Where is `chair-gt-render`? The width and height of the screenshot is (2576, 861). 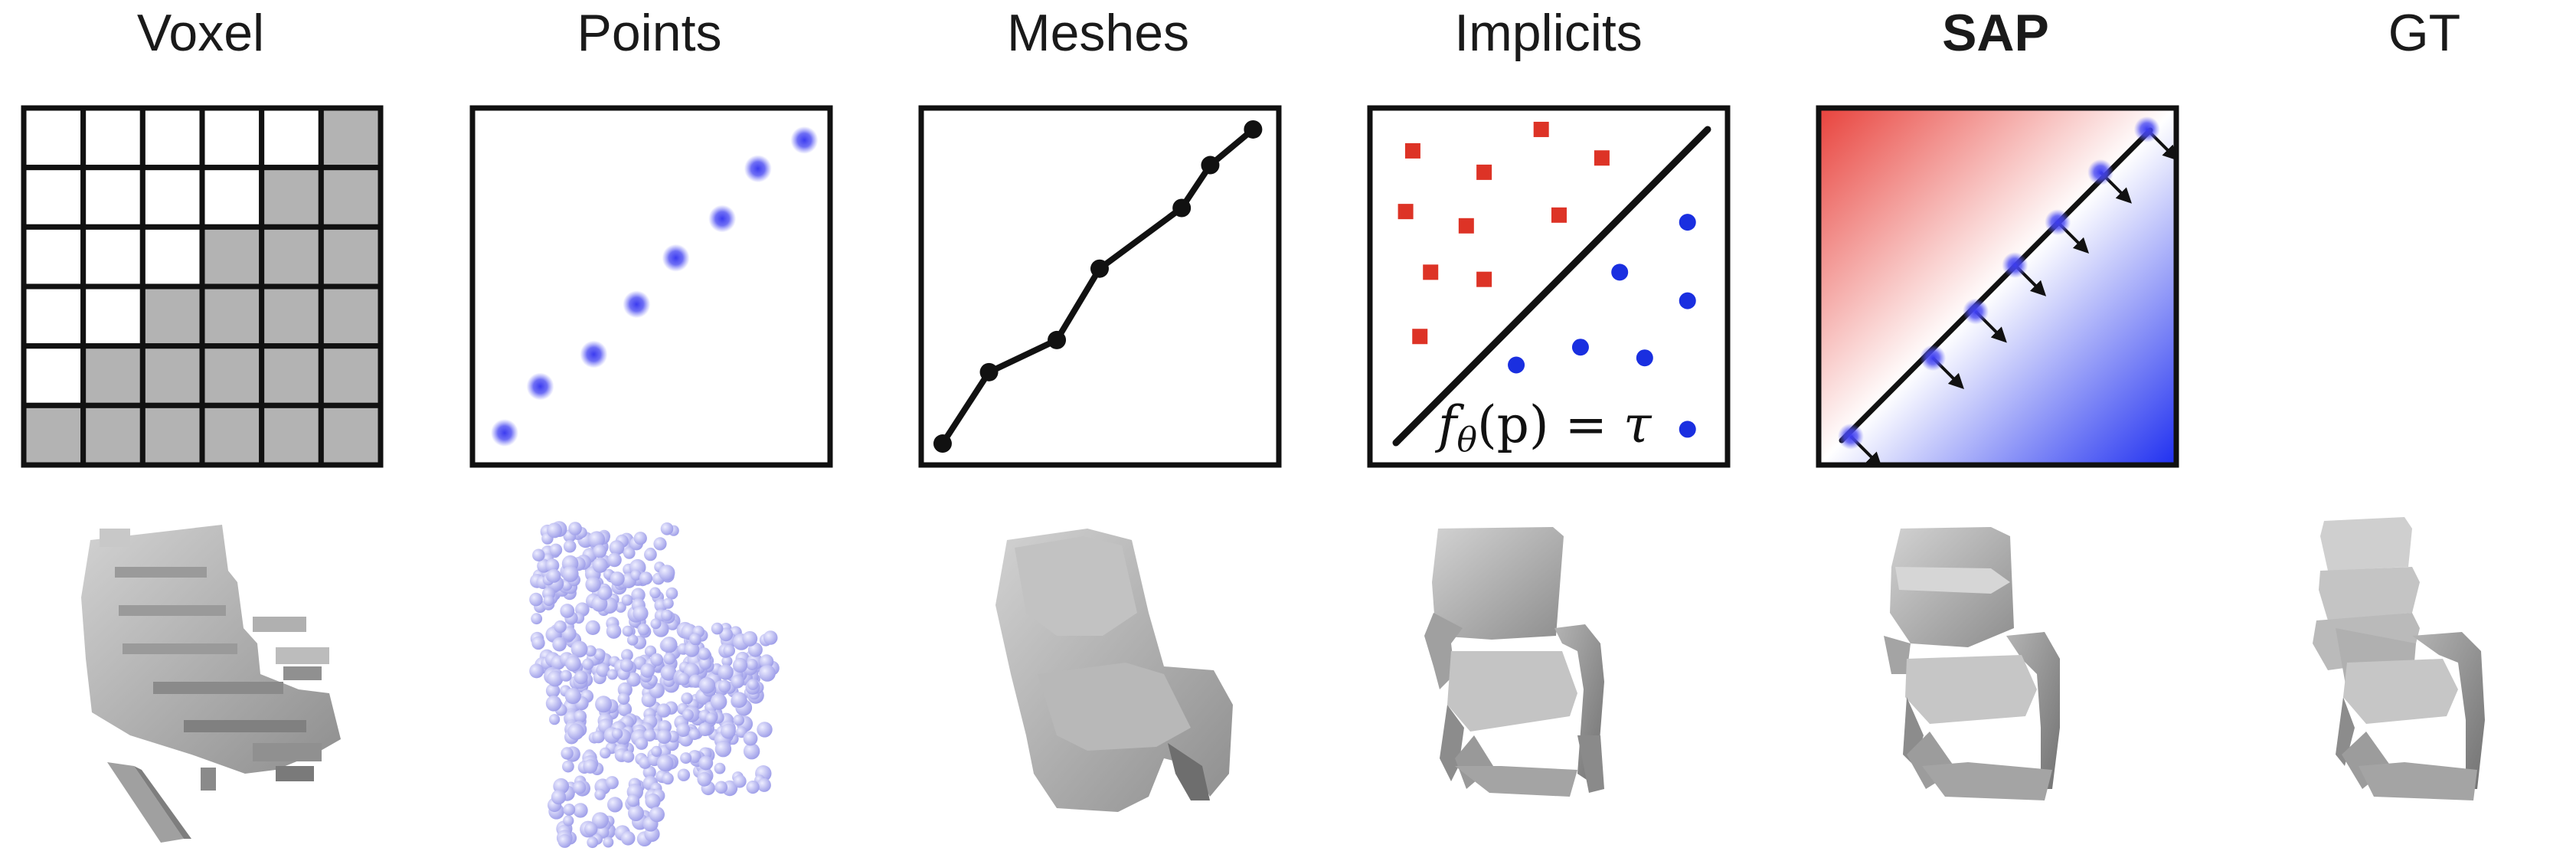
chair-gt-render is located at coordinates (2399, 658).